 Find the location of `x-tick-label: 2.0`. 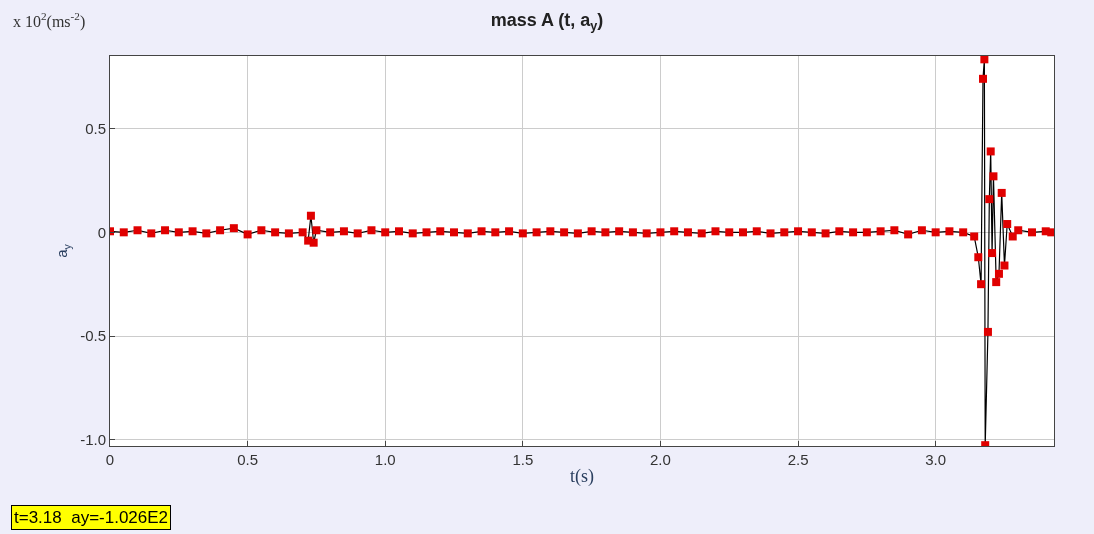

x-tick-label: 2.0 is located at coordinates (660, 459).